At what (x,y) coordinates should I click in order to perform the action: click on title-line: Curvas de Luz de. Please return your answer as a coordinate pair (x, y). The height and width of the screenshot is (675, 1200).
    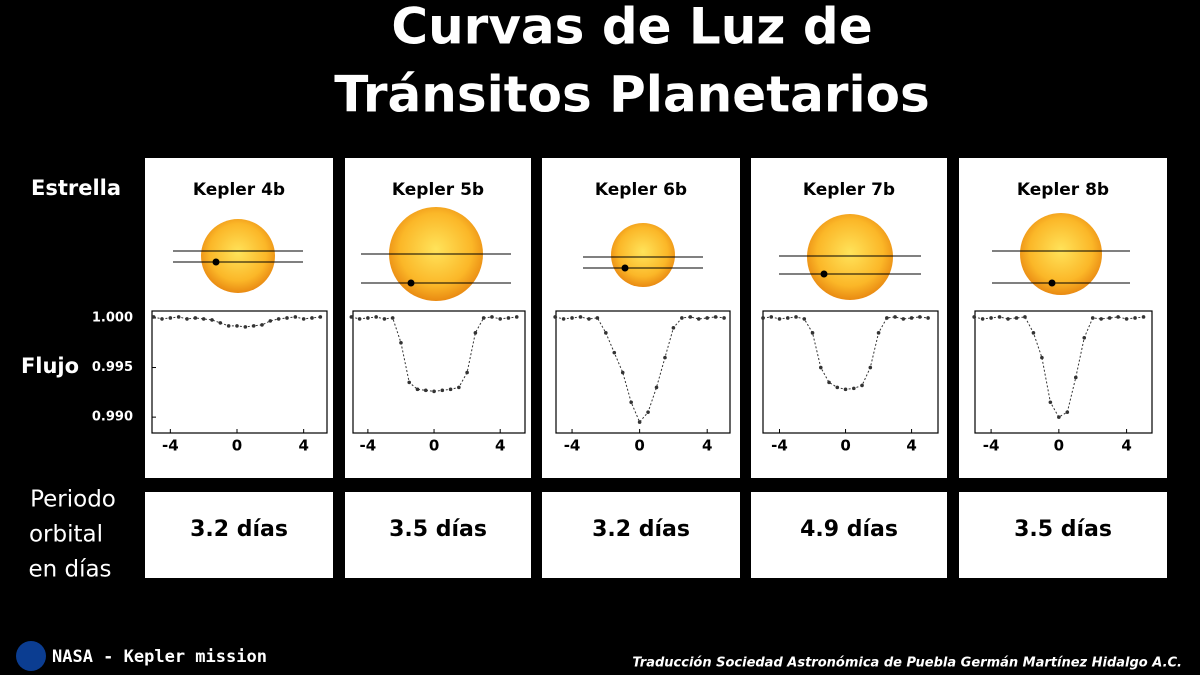
    Looking at the image, I should click on (631, 28).